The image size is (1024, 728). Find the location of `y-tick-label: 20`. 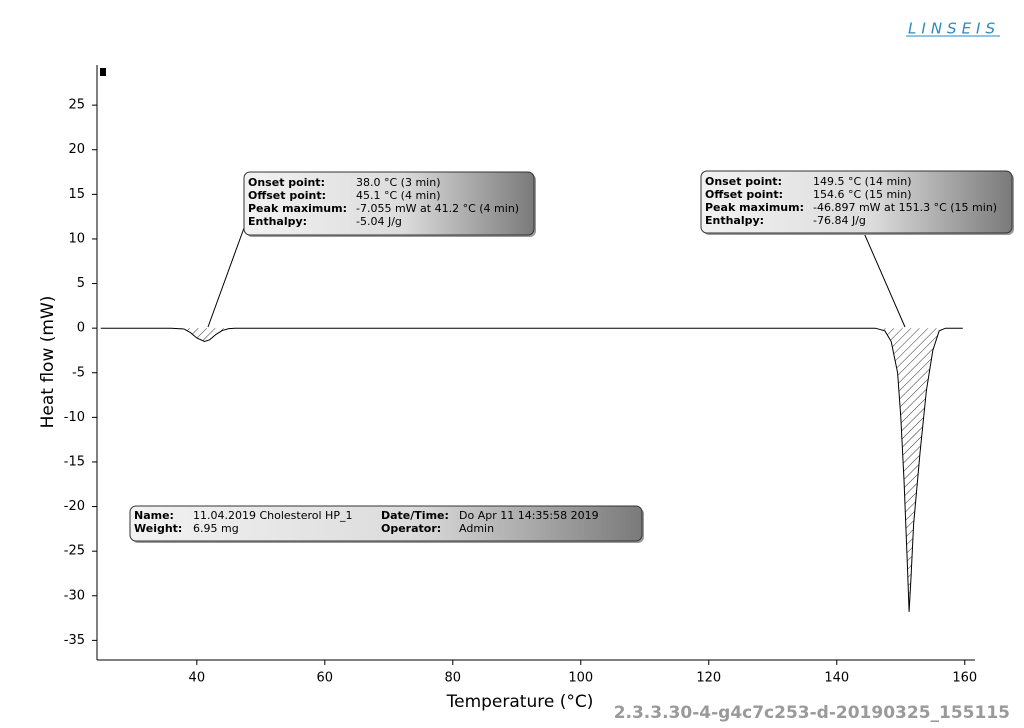

y-tick-label: 20 is located at coordinates (76, 149).